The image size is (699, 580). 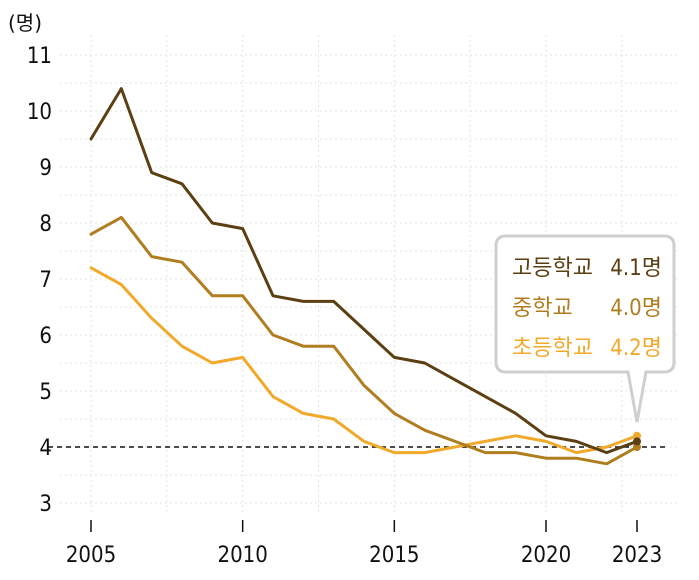 What do you see at coordinates (552, 268) in the screenshot?
I see `legend-series-name: 고등학교` at bounding box center [552, 268].